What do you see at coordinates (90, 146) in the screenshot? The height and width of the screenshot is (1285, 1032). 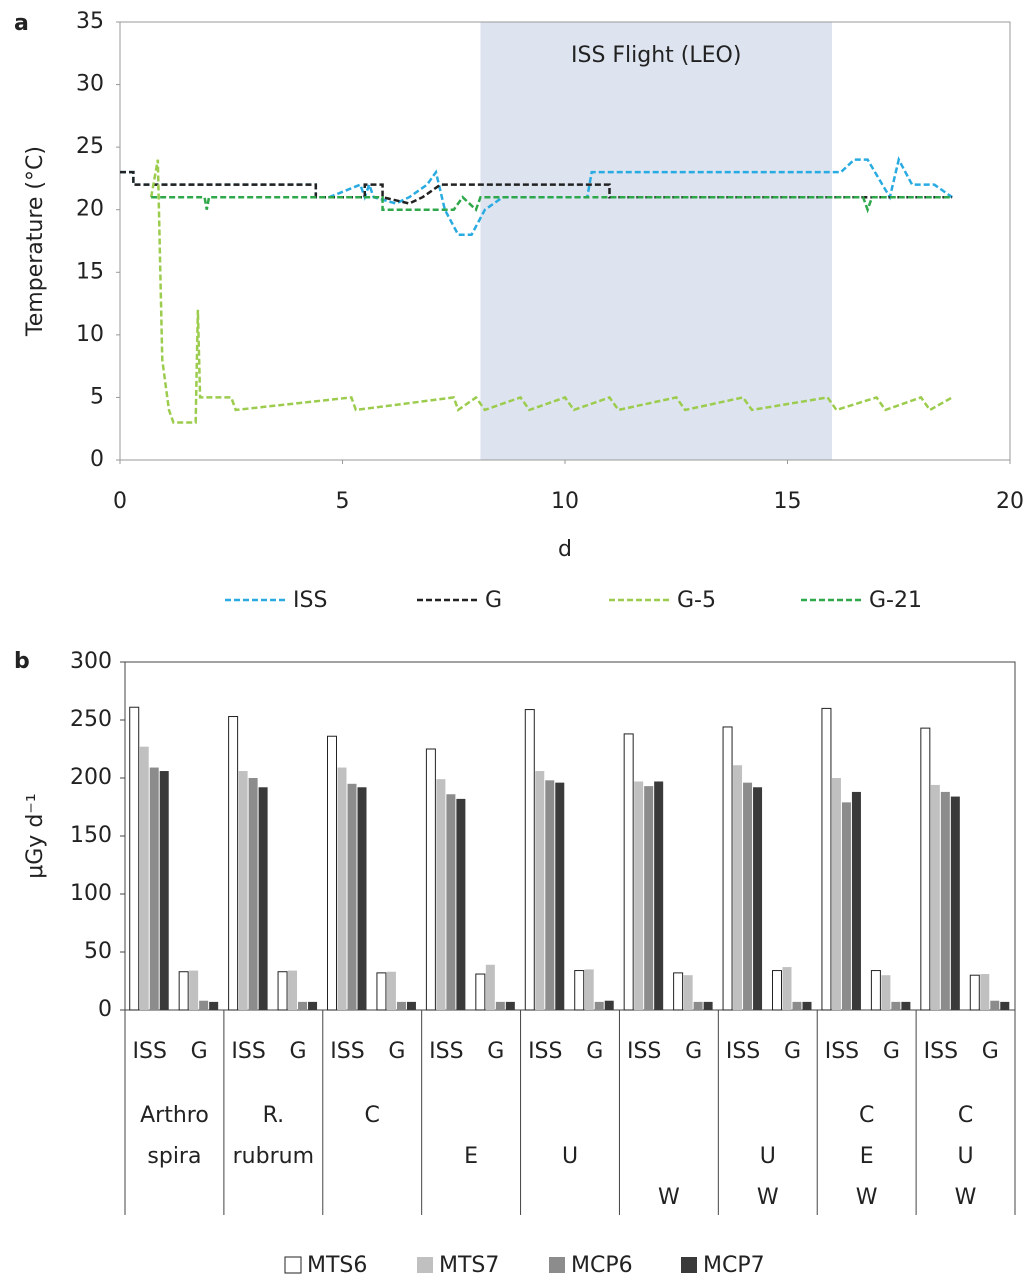 I see `y-tick-label: 25` at bounding box center [90, 146].